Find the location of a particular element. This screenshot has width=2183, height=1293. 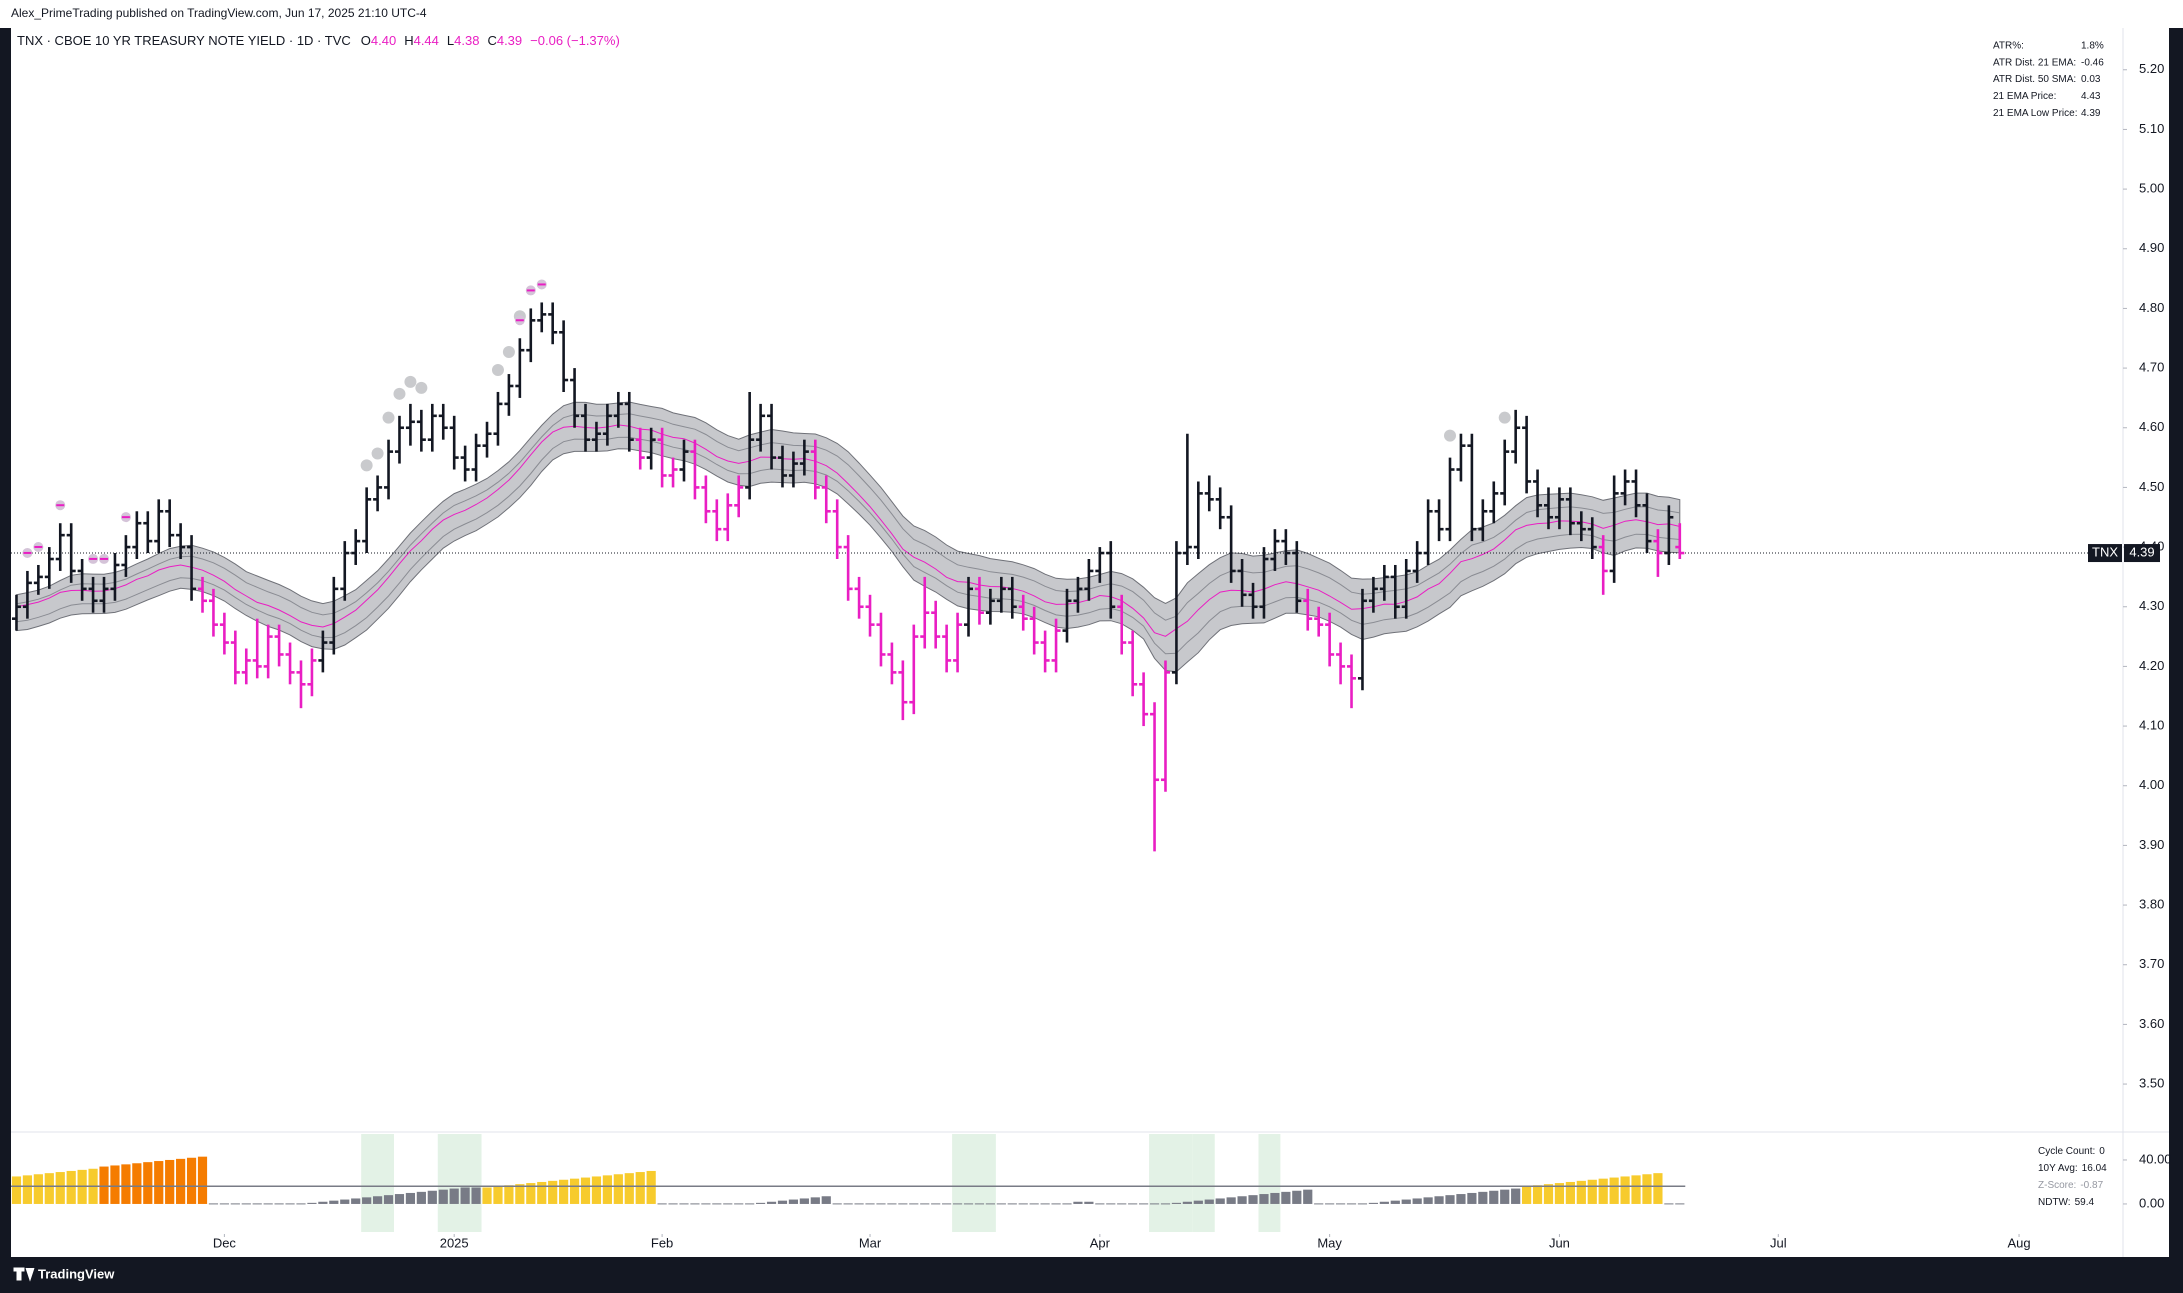

x-tick-label: 2025 is located at coordinates (454, 1242).